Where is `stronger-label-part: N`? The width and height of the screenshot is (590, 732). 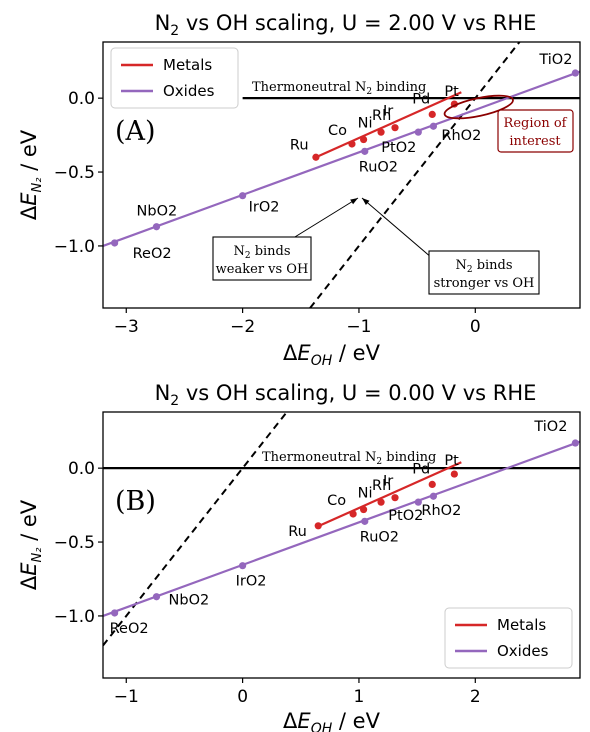 stronger-label-part: N is located at coordinates (460, 265).